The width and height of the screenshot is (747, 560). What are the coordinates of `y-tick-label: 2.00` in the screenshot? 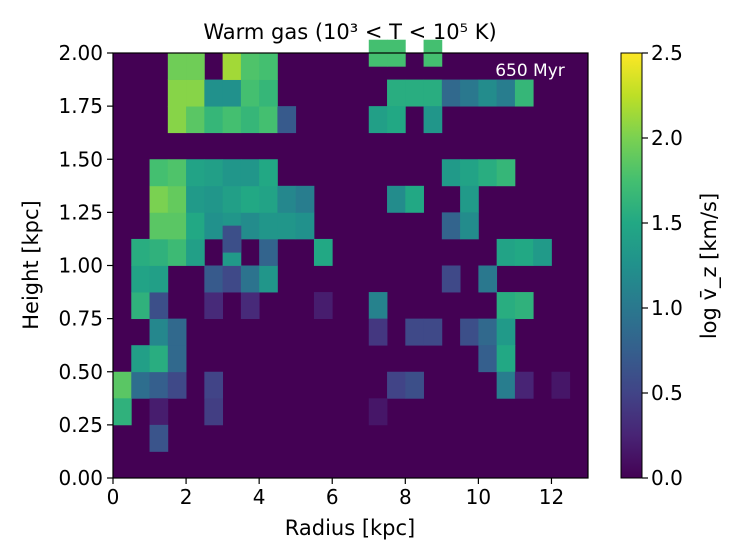 It's located at (80, 53).